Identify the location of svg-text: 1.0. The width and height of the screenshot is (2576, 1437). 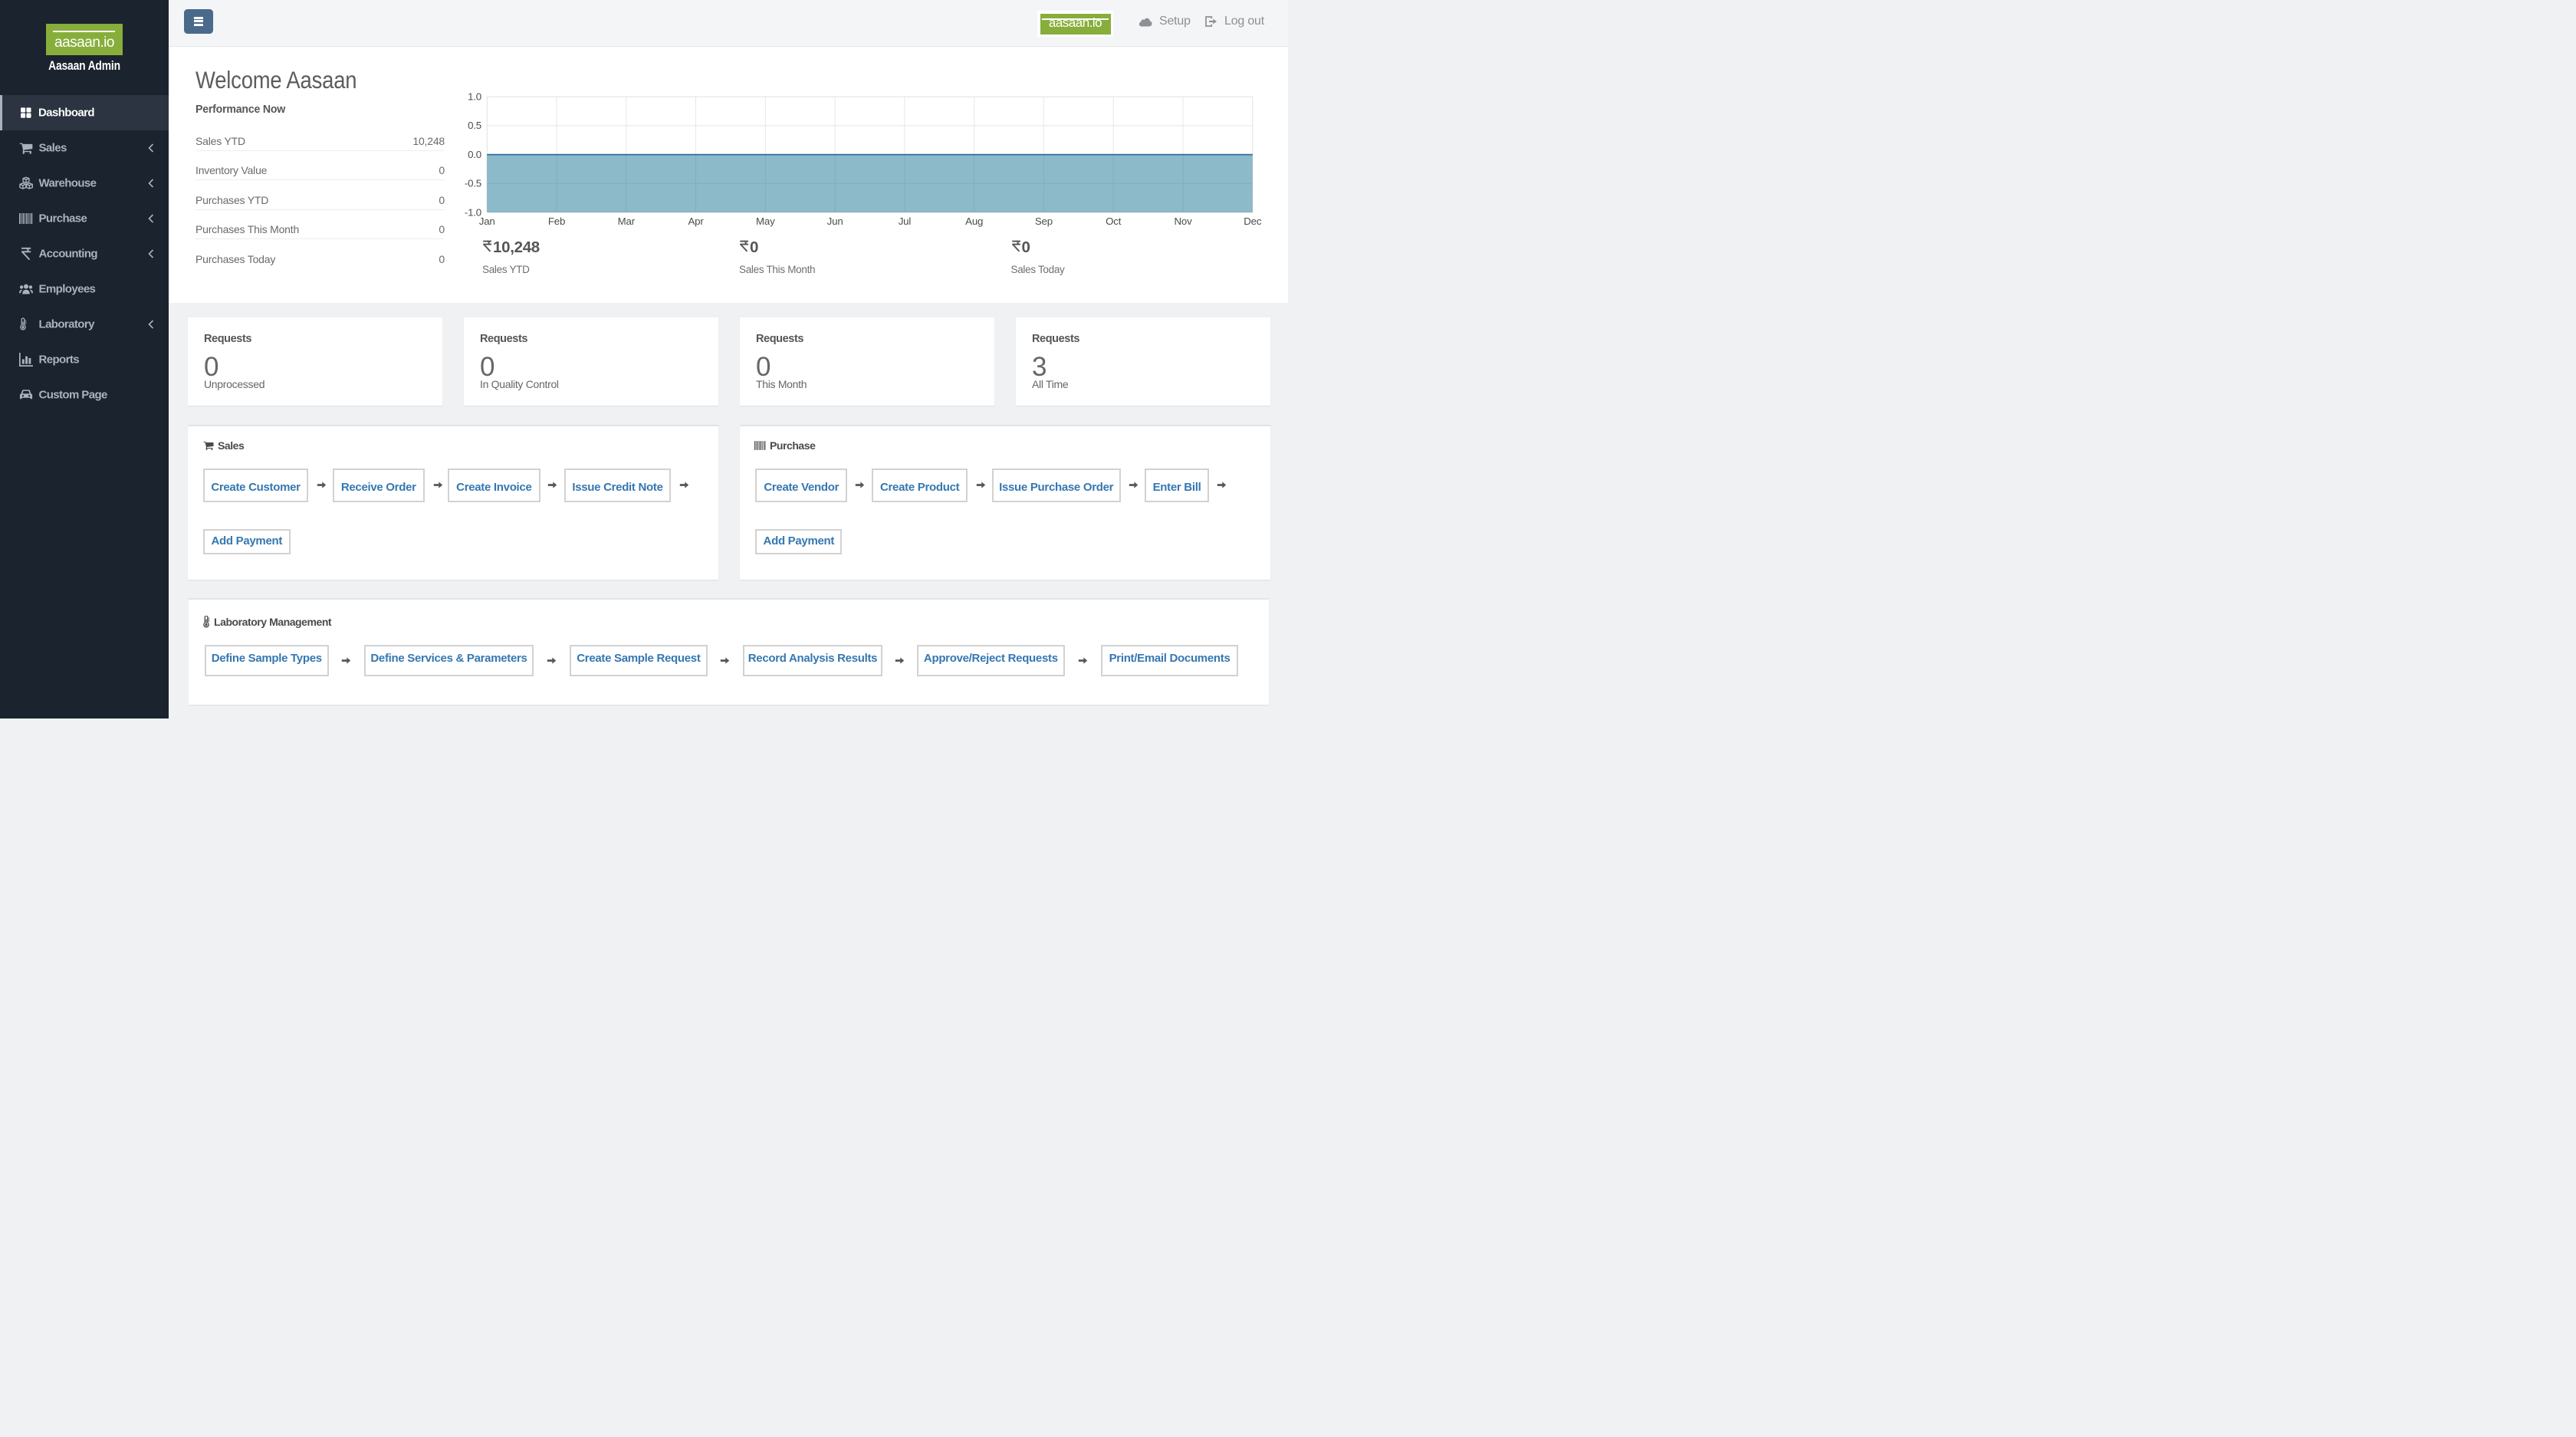
(475, 97).